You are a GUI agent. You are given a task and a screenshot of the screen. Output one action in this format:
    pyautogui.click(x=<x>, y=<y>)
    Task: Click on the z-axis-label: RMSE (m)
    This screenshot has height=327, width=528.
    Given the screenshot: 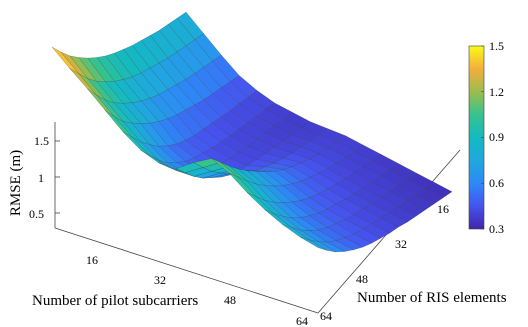 What is the action you would take?
    pyautogui.click(x=16, y=183)
    